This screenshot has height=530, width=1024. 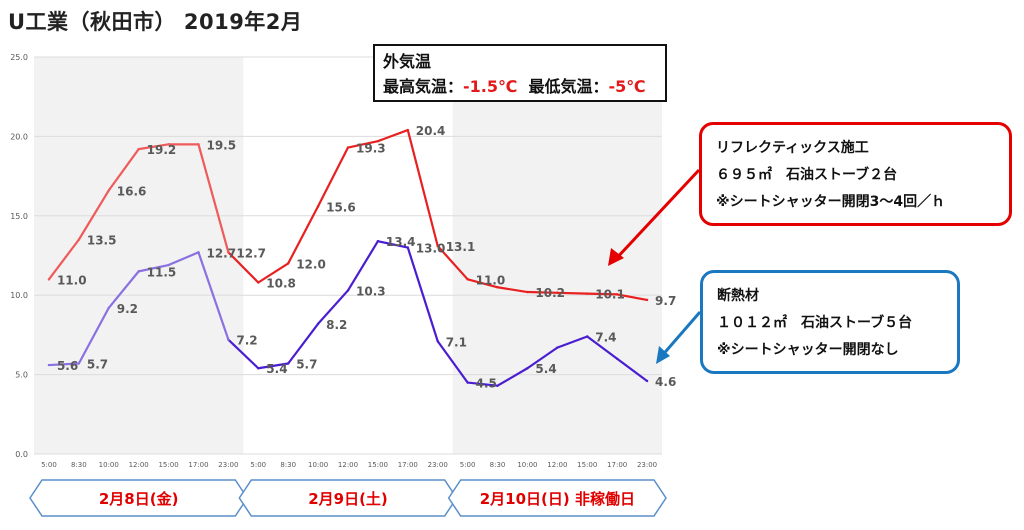 What do you see at coordinates (520, 73) in the screenshot?
I see `outdoor-temperature-box: 外気温 最高気温：-1.5℃ 最低気温：-5℃` at bounding box center [520, 73].